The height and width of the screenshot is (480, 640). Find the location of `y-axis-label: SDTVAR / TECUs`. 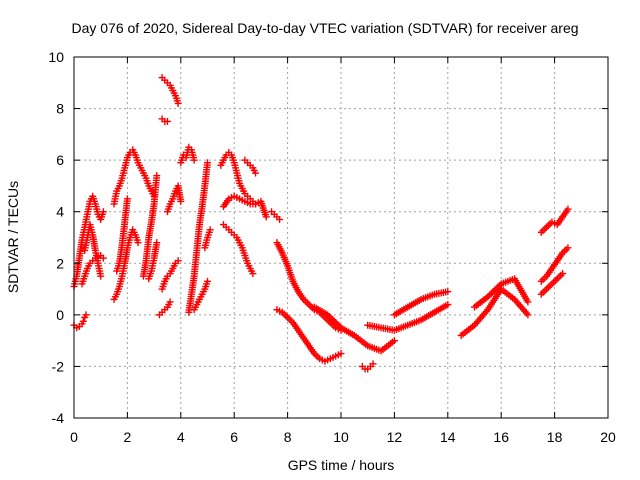

y-axis-label: SDTVAR / TECUs is located at coordinates (13, 237).